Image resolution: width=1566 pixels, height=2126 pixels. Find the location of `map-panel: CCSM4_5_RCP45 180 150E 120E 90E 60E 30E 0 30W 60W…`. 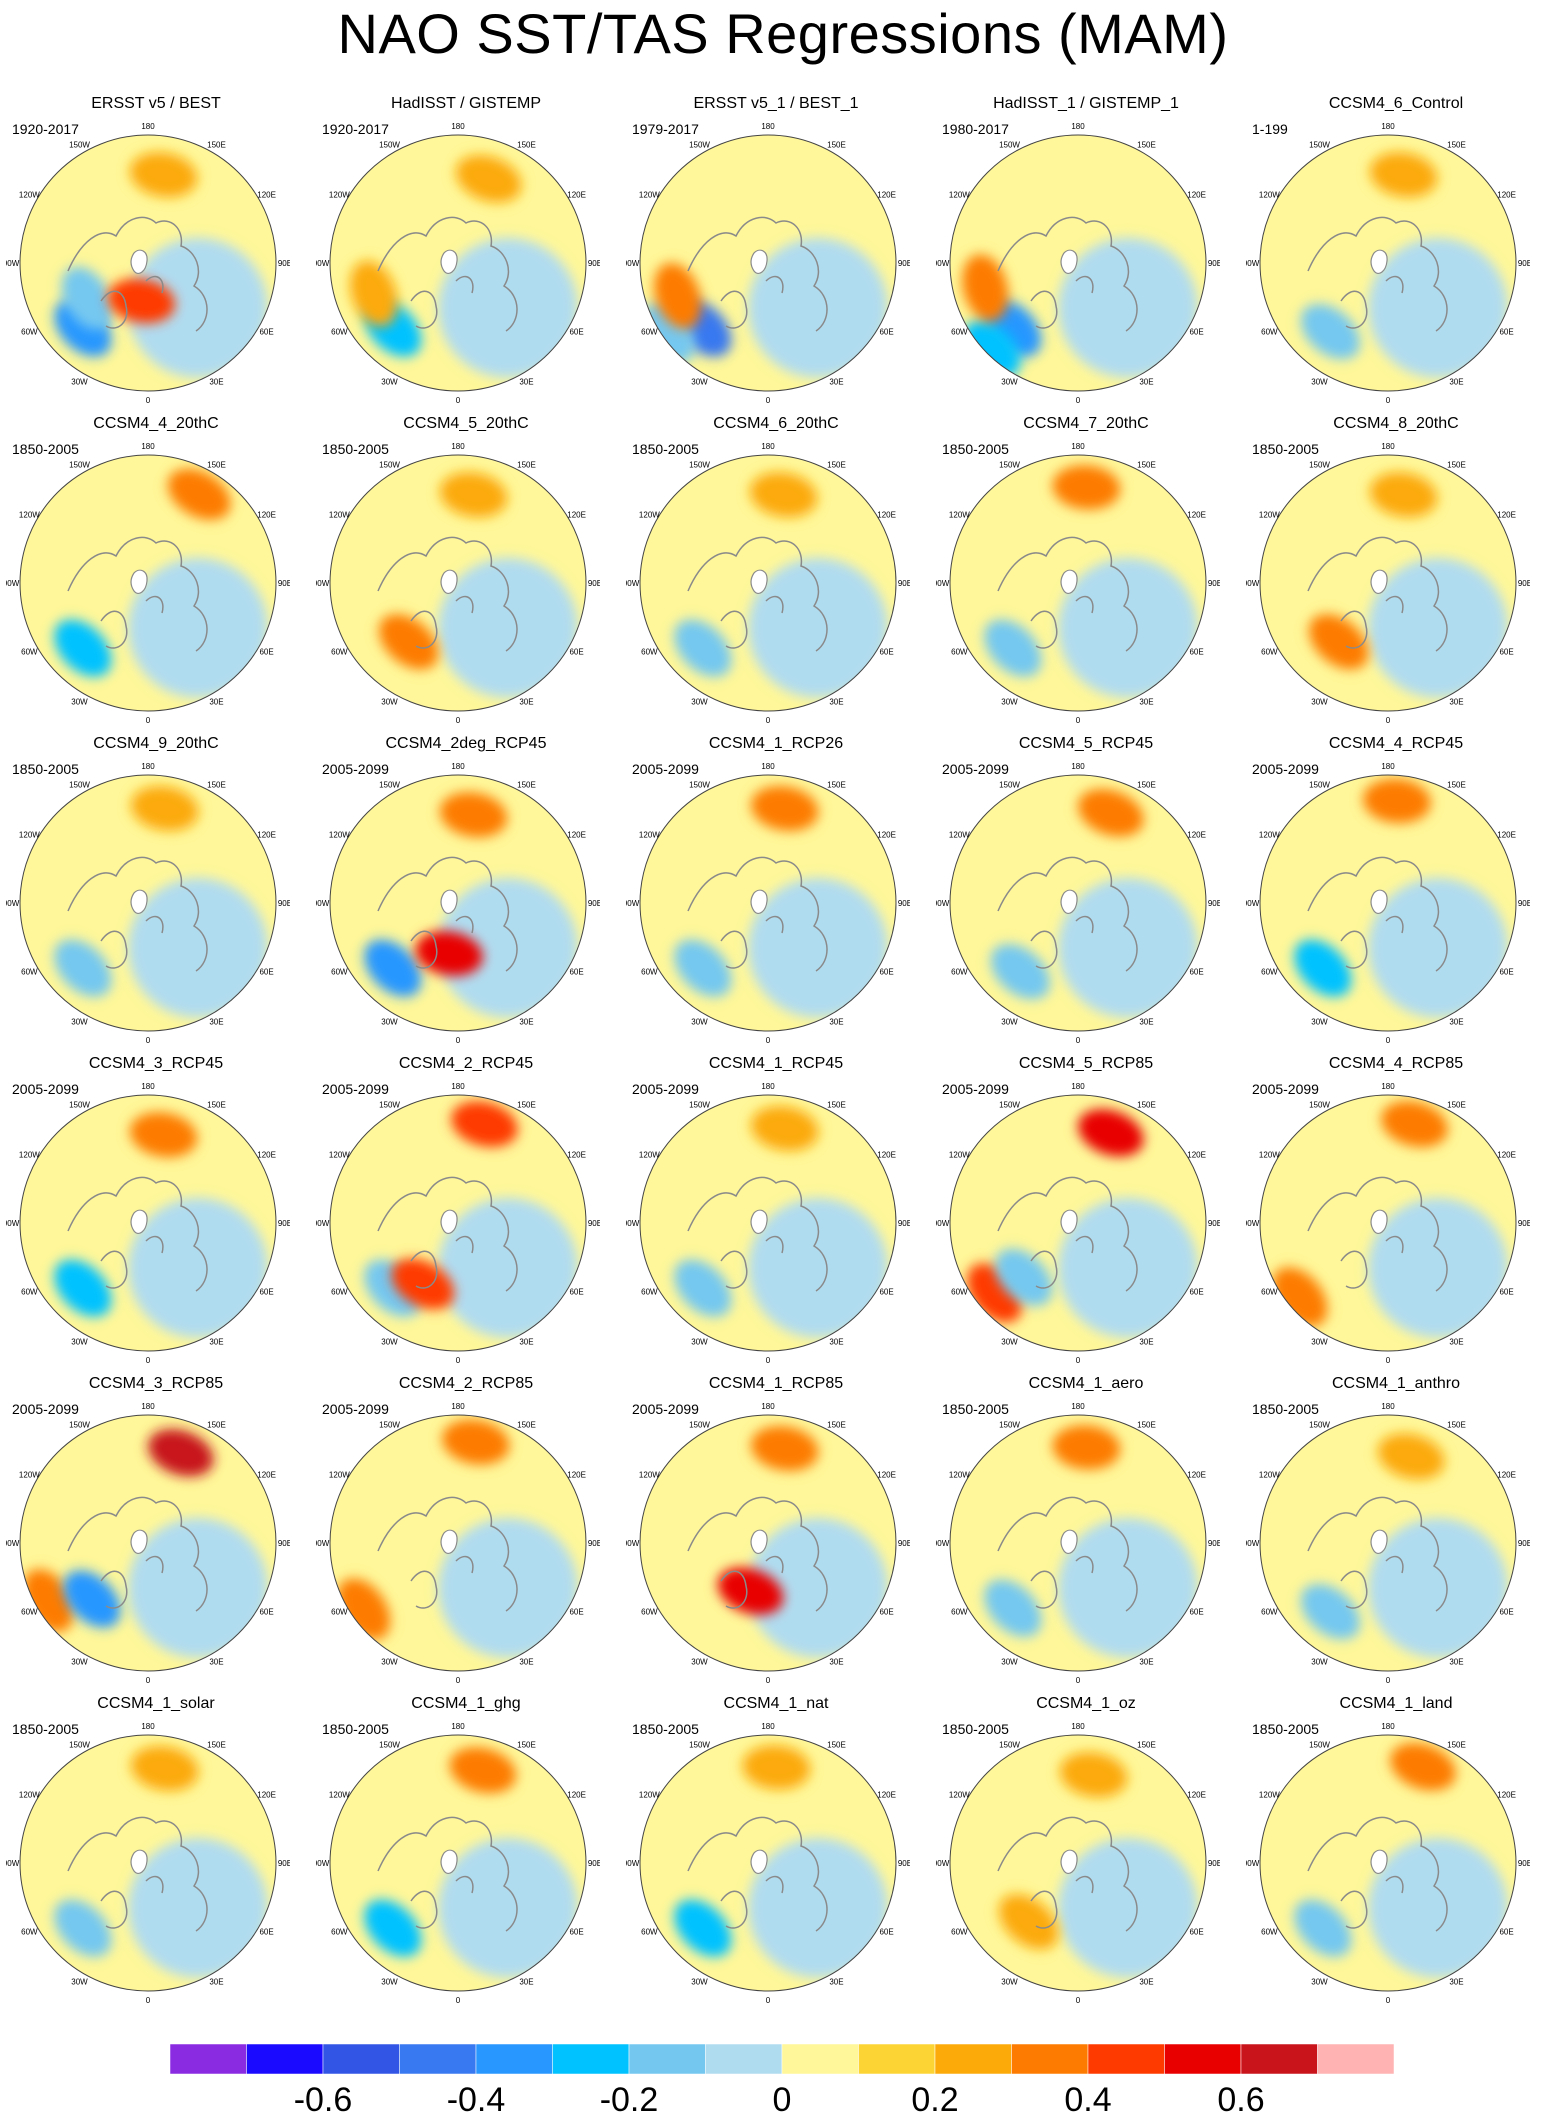

map-panel: CCSM4_5_RCP45 180 150E 120E 90E 60E 30E 0 30W 60W… is located at coordinates (1086, 890).